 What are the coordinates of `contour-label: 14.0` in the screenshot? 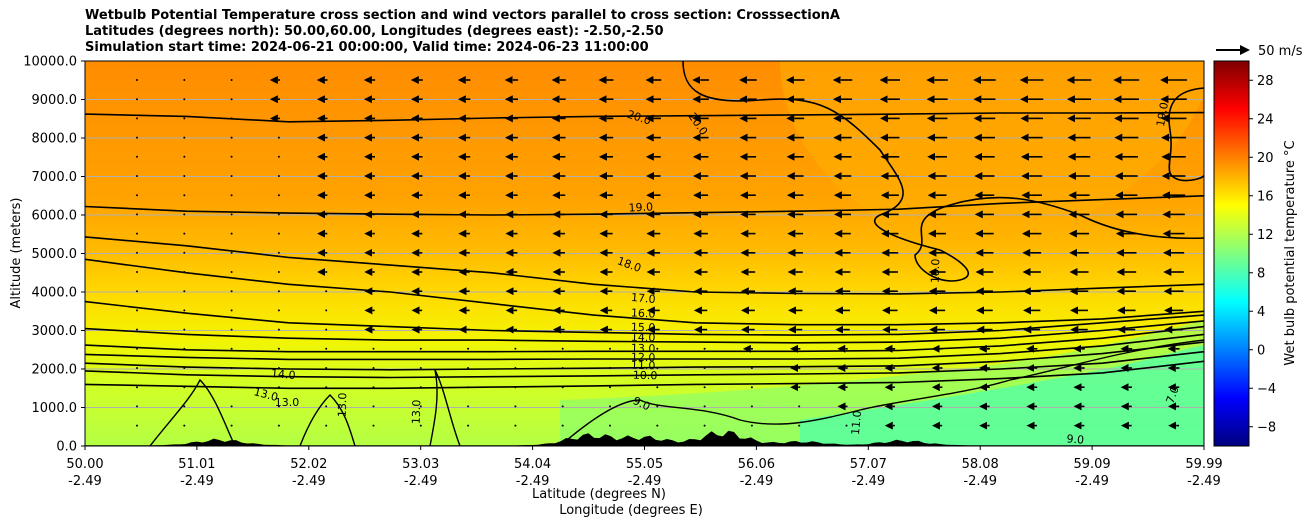 It's located at (643, 338).